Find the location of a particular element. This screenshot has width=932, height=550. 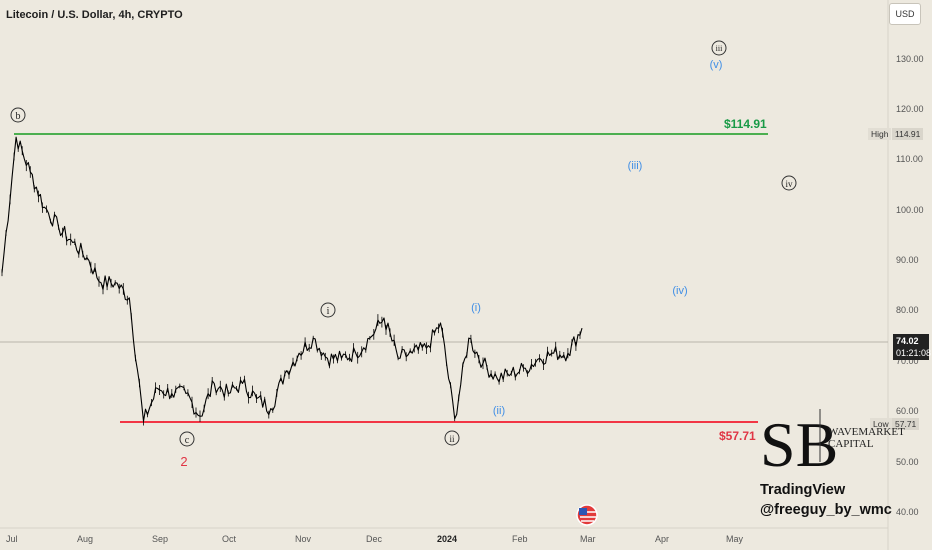

time-tick: Feb is located at coordinates (520, 539).